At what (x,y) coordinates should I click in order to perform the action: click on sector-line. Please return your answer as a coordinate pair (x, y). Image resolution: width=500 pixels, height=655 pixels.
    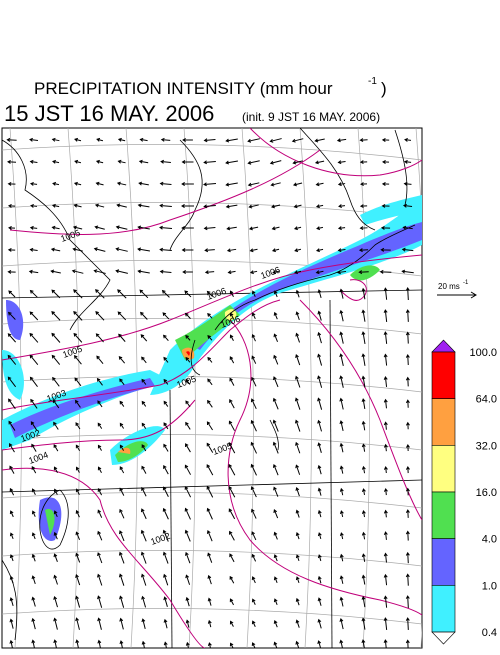
    Looking at the image, I should click on (171, 518).